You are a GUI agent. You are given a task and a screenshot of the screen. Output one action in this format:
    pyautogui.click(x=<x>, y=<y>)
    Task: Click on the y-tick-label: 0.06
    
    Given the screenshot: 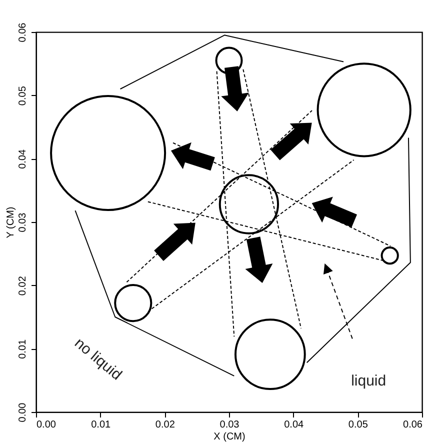 What is the action you would take?
    pyautogui.click(x=23, y=32)
    